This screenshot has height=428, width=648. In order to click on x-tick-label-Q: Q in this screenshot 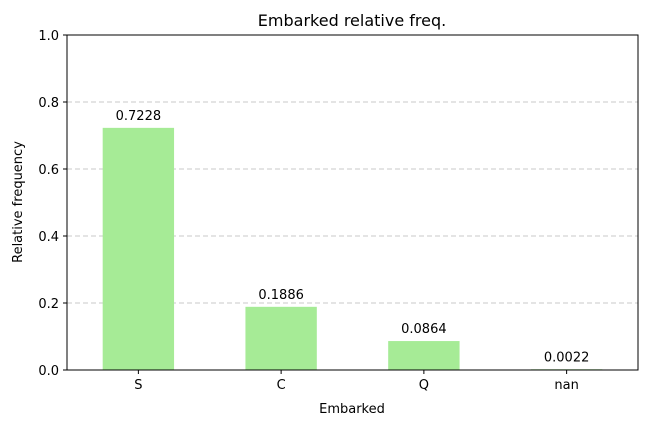, I will do `click(424, 385)`.